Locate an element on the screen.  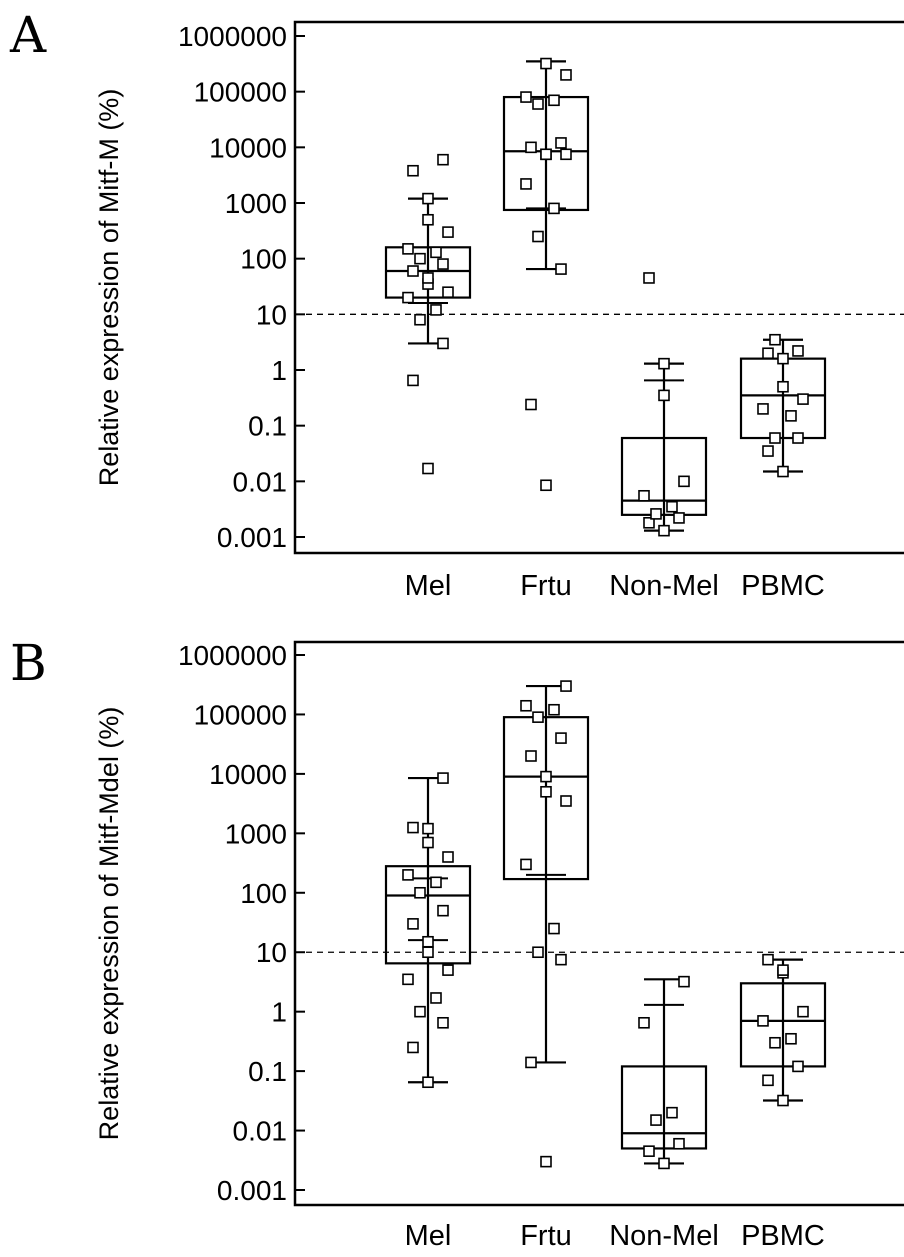
category-label: Frtu is located at coordinates (546, 586).